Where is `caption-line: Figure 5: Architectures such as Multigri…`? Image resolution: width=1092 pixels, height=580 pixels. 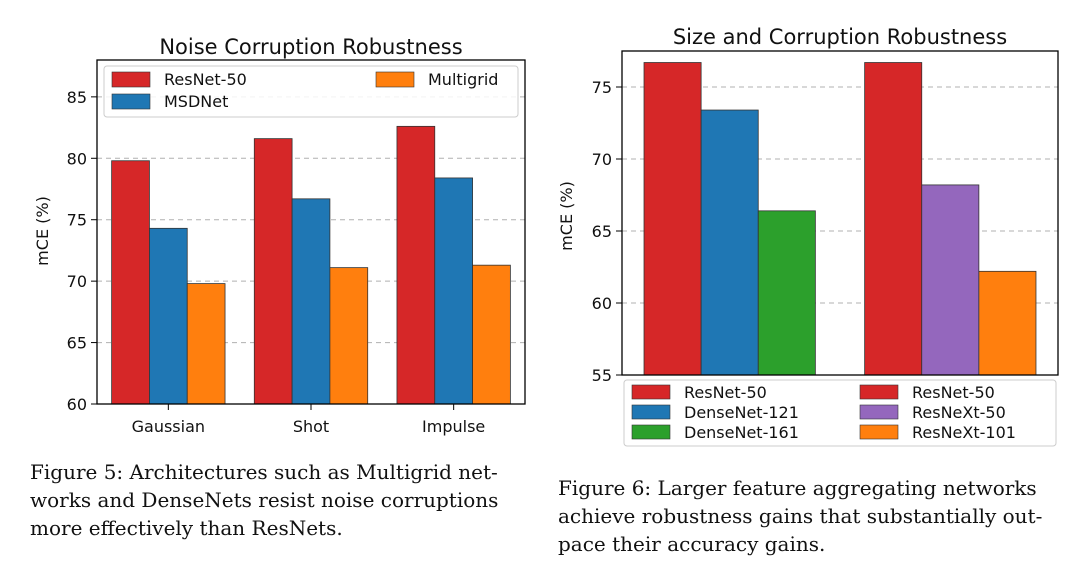
caption-line: Figure 5: Architectures such as Multigri… is located at coordinates (264, 472).